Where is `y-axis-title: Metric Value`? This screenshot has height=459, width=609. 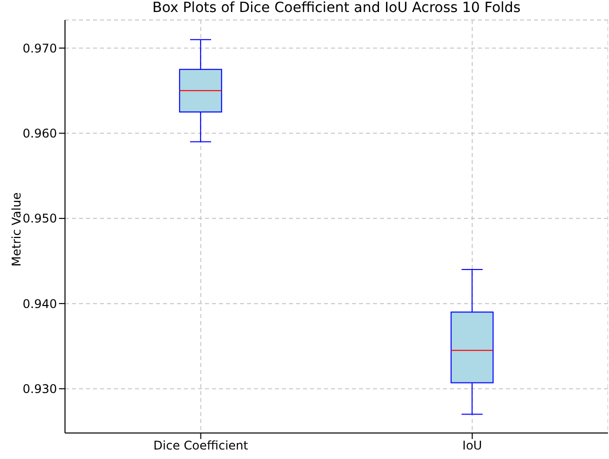 y-axis-title: Metric Value is located at coordinates (16, 229).